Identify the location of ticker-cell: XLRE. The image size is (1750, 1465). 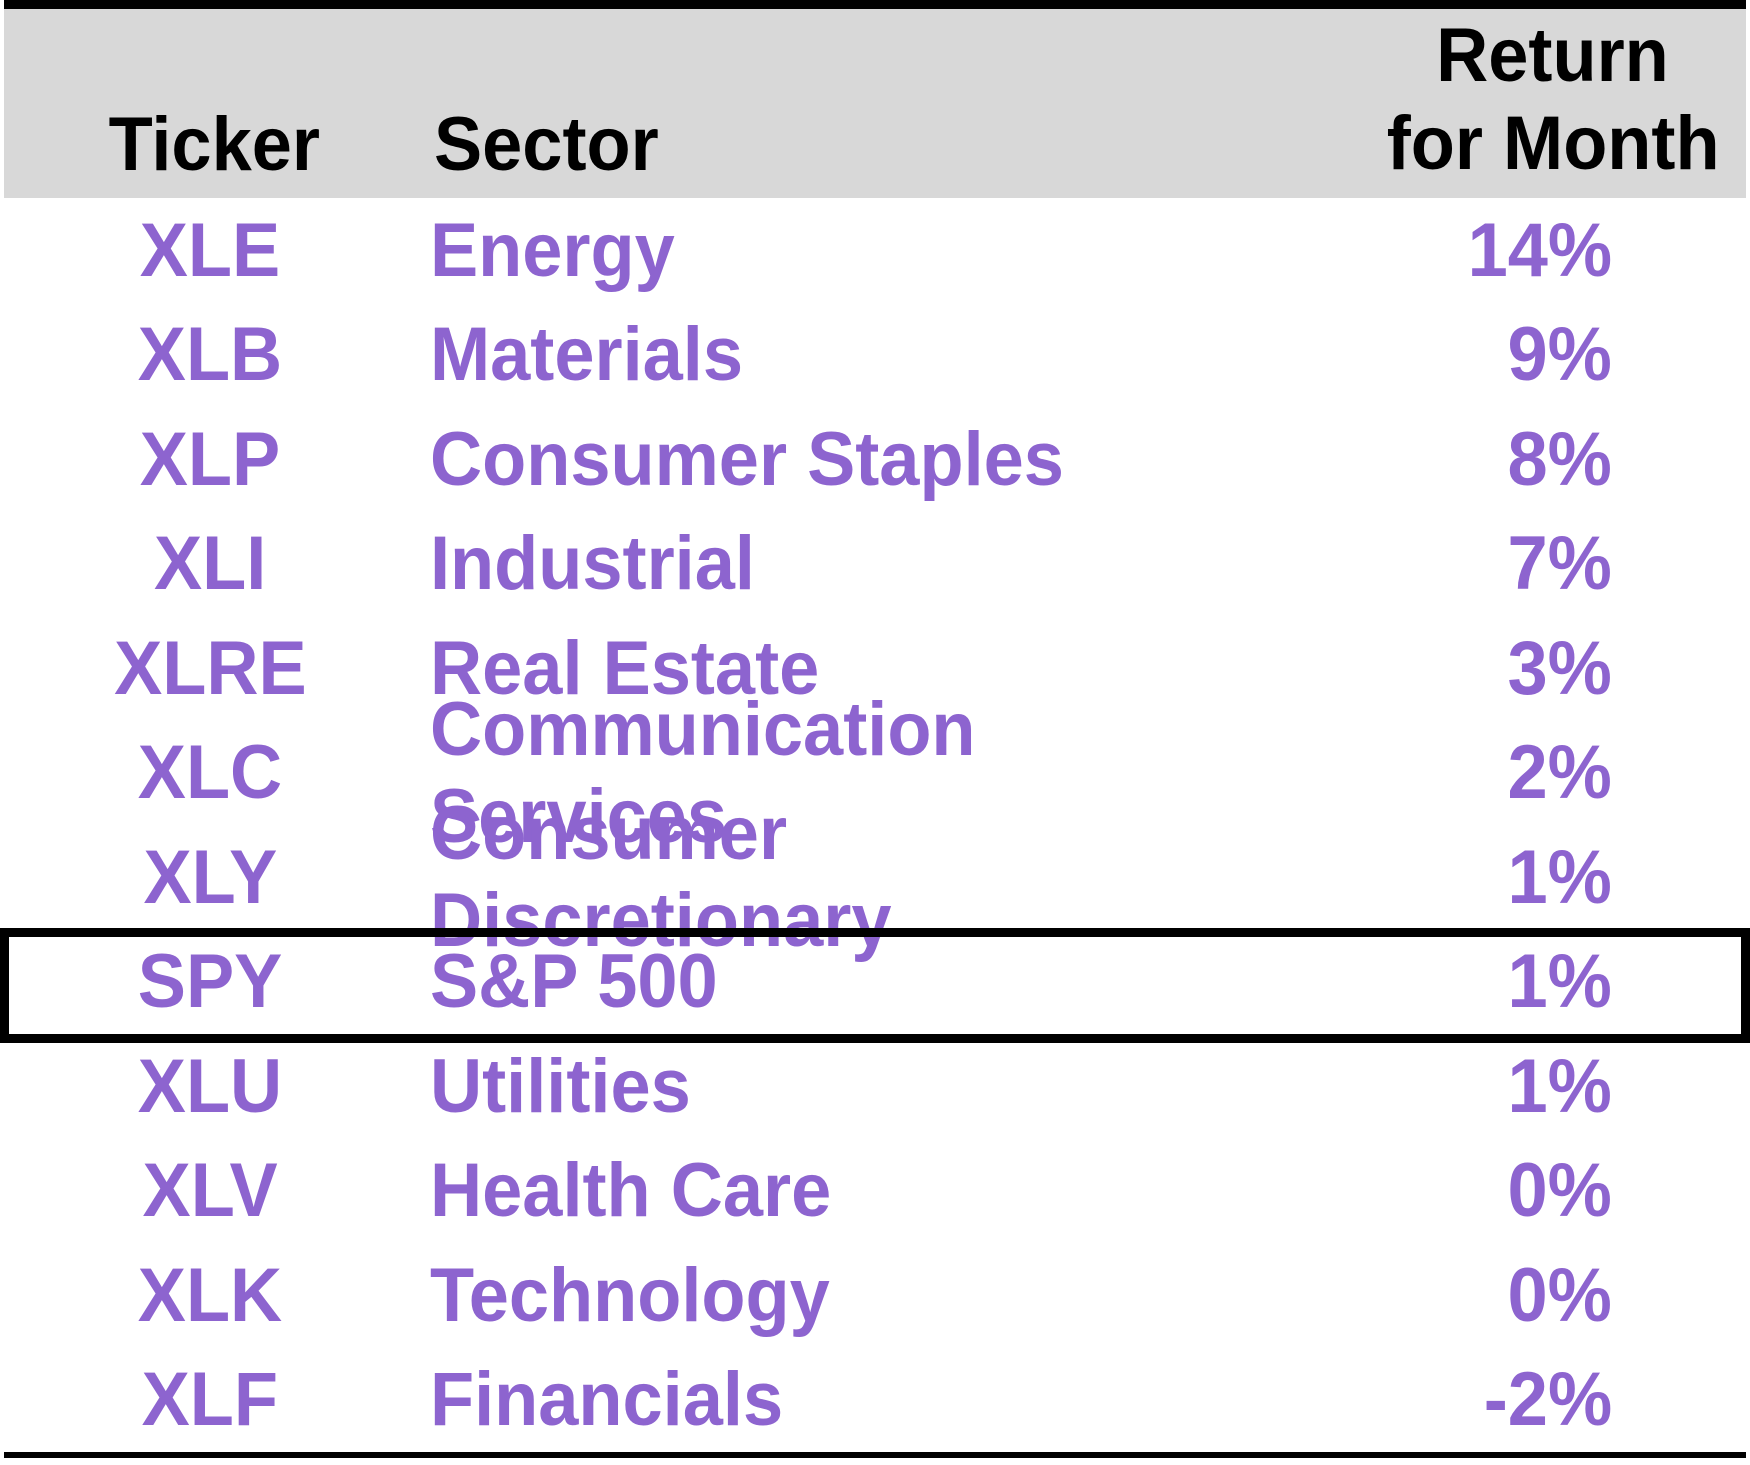
(210, 668).